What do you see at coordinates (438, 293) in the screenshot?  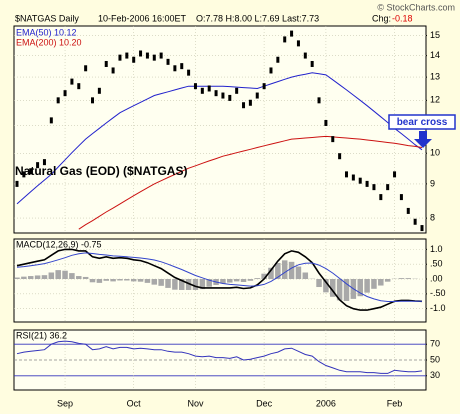 I see `y-tick-label: -.50` at bounding box center [438, 293].